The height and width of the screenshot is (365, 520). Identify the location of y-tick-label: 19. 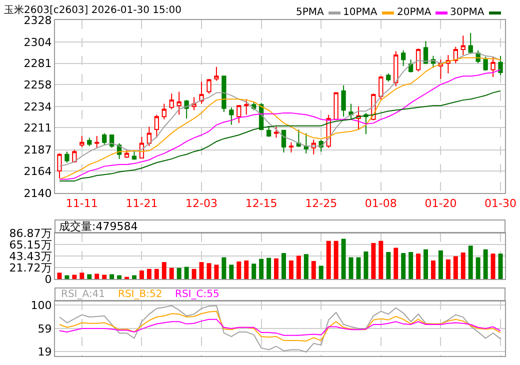
(45, 351).